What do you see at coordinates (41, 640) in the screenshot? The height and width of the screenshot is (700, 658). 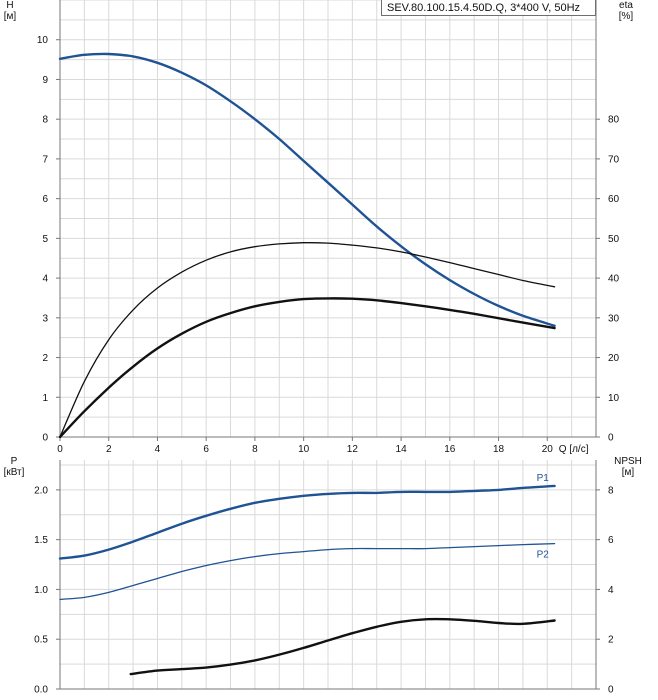 I see `p-axis-tick-label: 0.5` at bounding box center [41, 640].